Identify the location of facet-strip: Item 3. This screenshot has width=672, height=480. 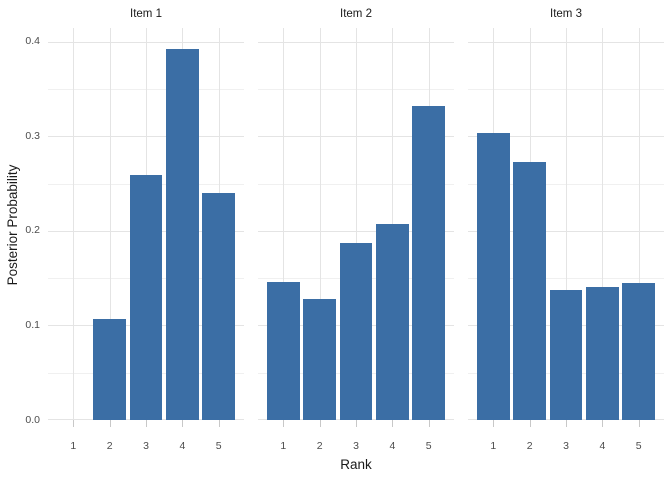
(566, 14).